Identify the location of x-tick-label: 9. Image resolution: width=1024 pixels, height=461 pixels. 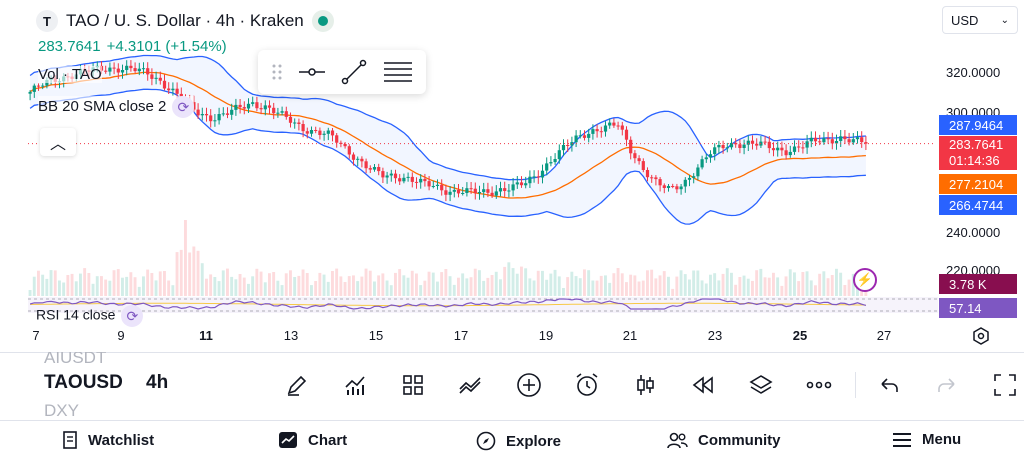
(121, 335).